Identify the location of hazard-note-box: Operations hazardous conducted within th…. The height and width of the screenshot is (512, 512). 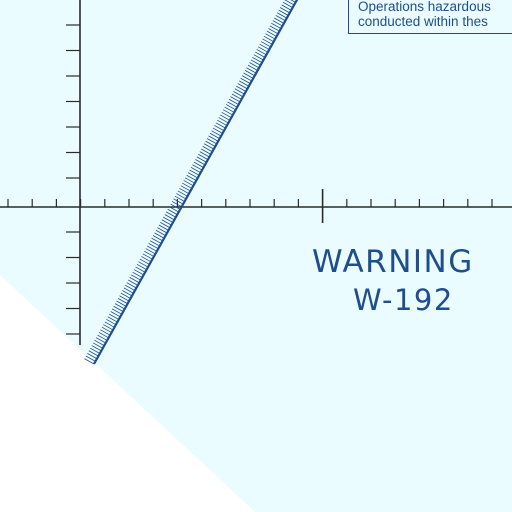
(430, 17).